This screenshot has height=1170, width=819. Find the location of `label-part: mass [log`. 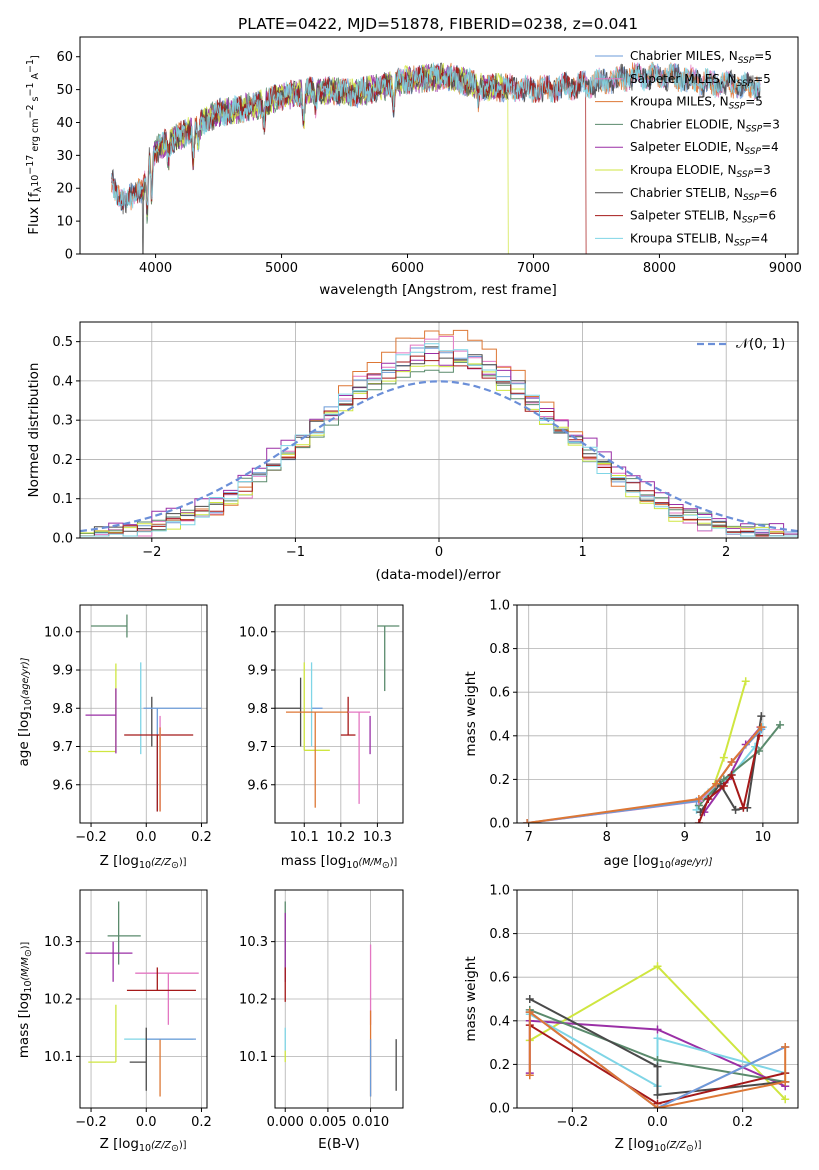

label-part: mass [log is located at coordinates (314, 861).